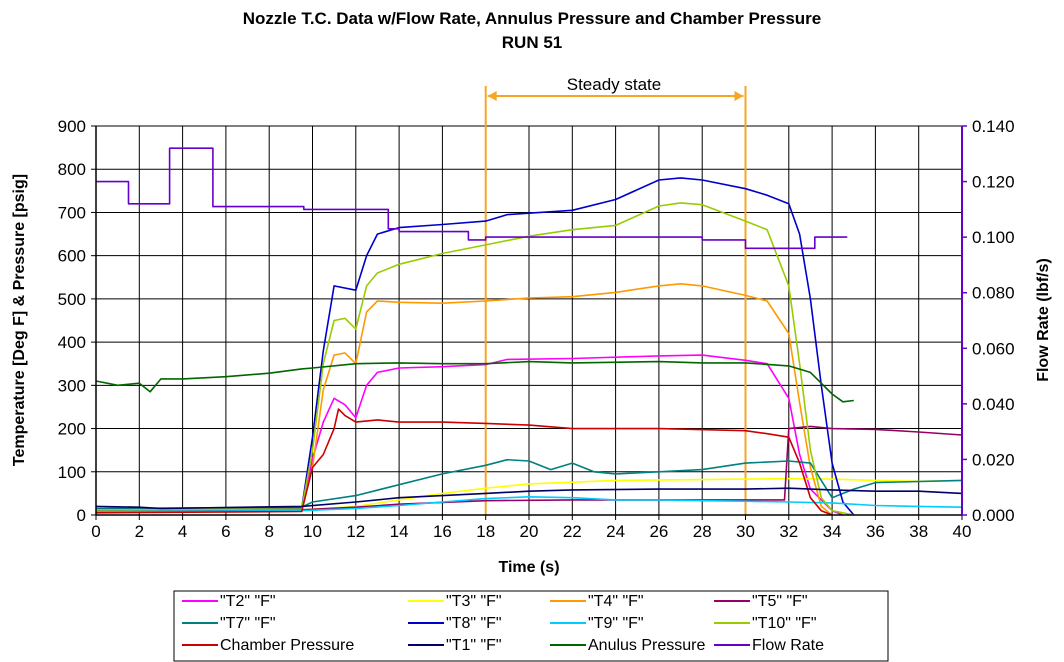 Image resolution: width=1064 pixels, height=662 pixels. I want to click on y2-tick-label: 0.080, so click(993, 293).